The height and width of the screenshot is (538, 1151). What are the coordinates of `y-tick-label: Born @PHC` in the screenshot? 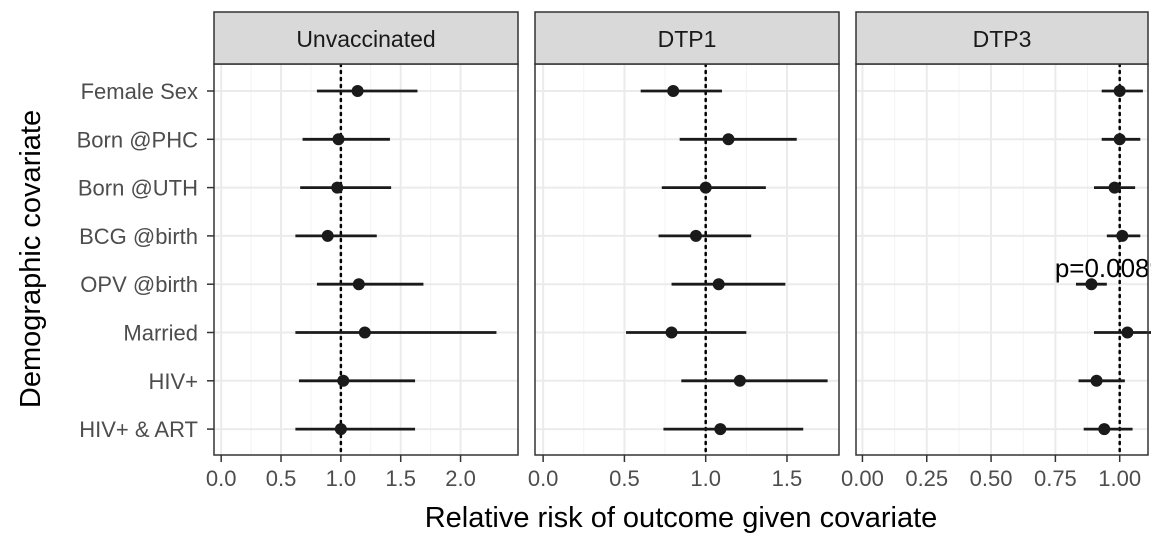 It's located at (137, 139).